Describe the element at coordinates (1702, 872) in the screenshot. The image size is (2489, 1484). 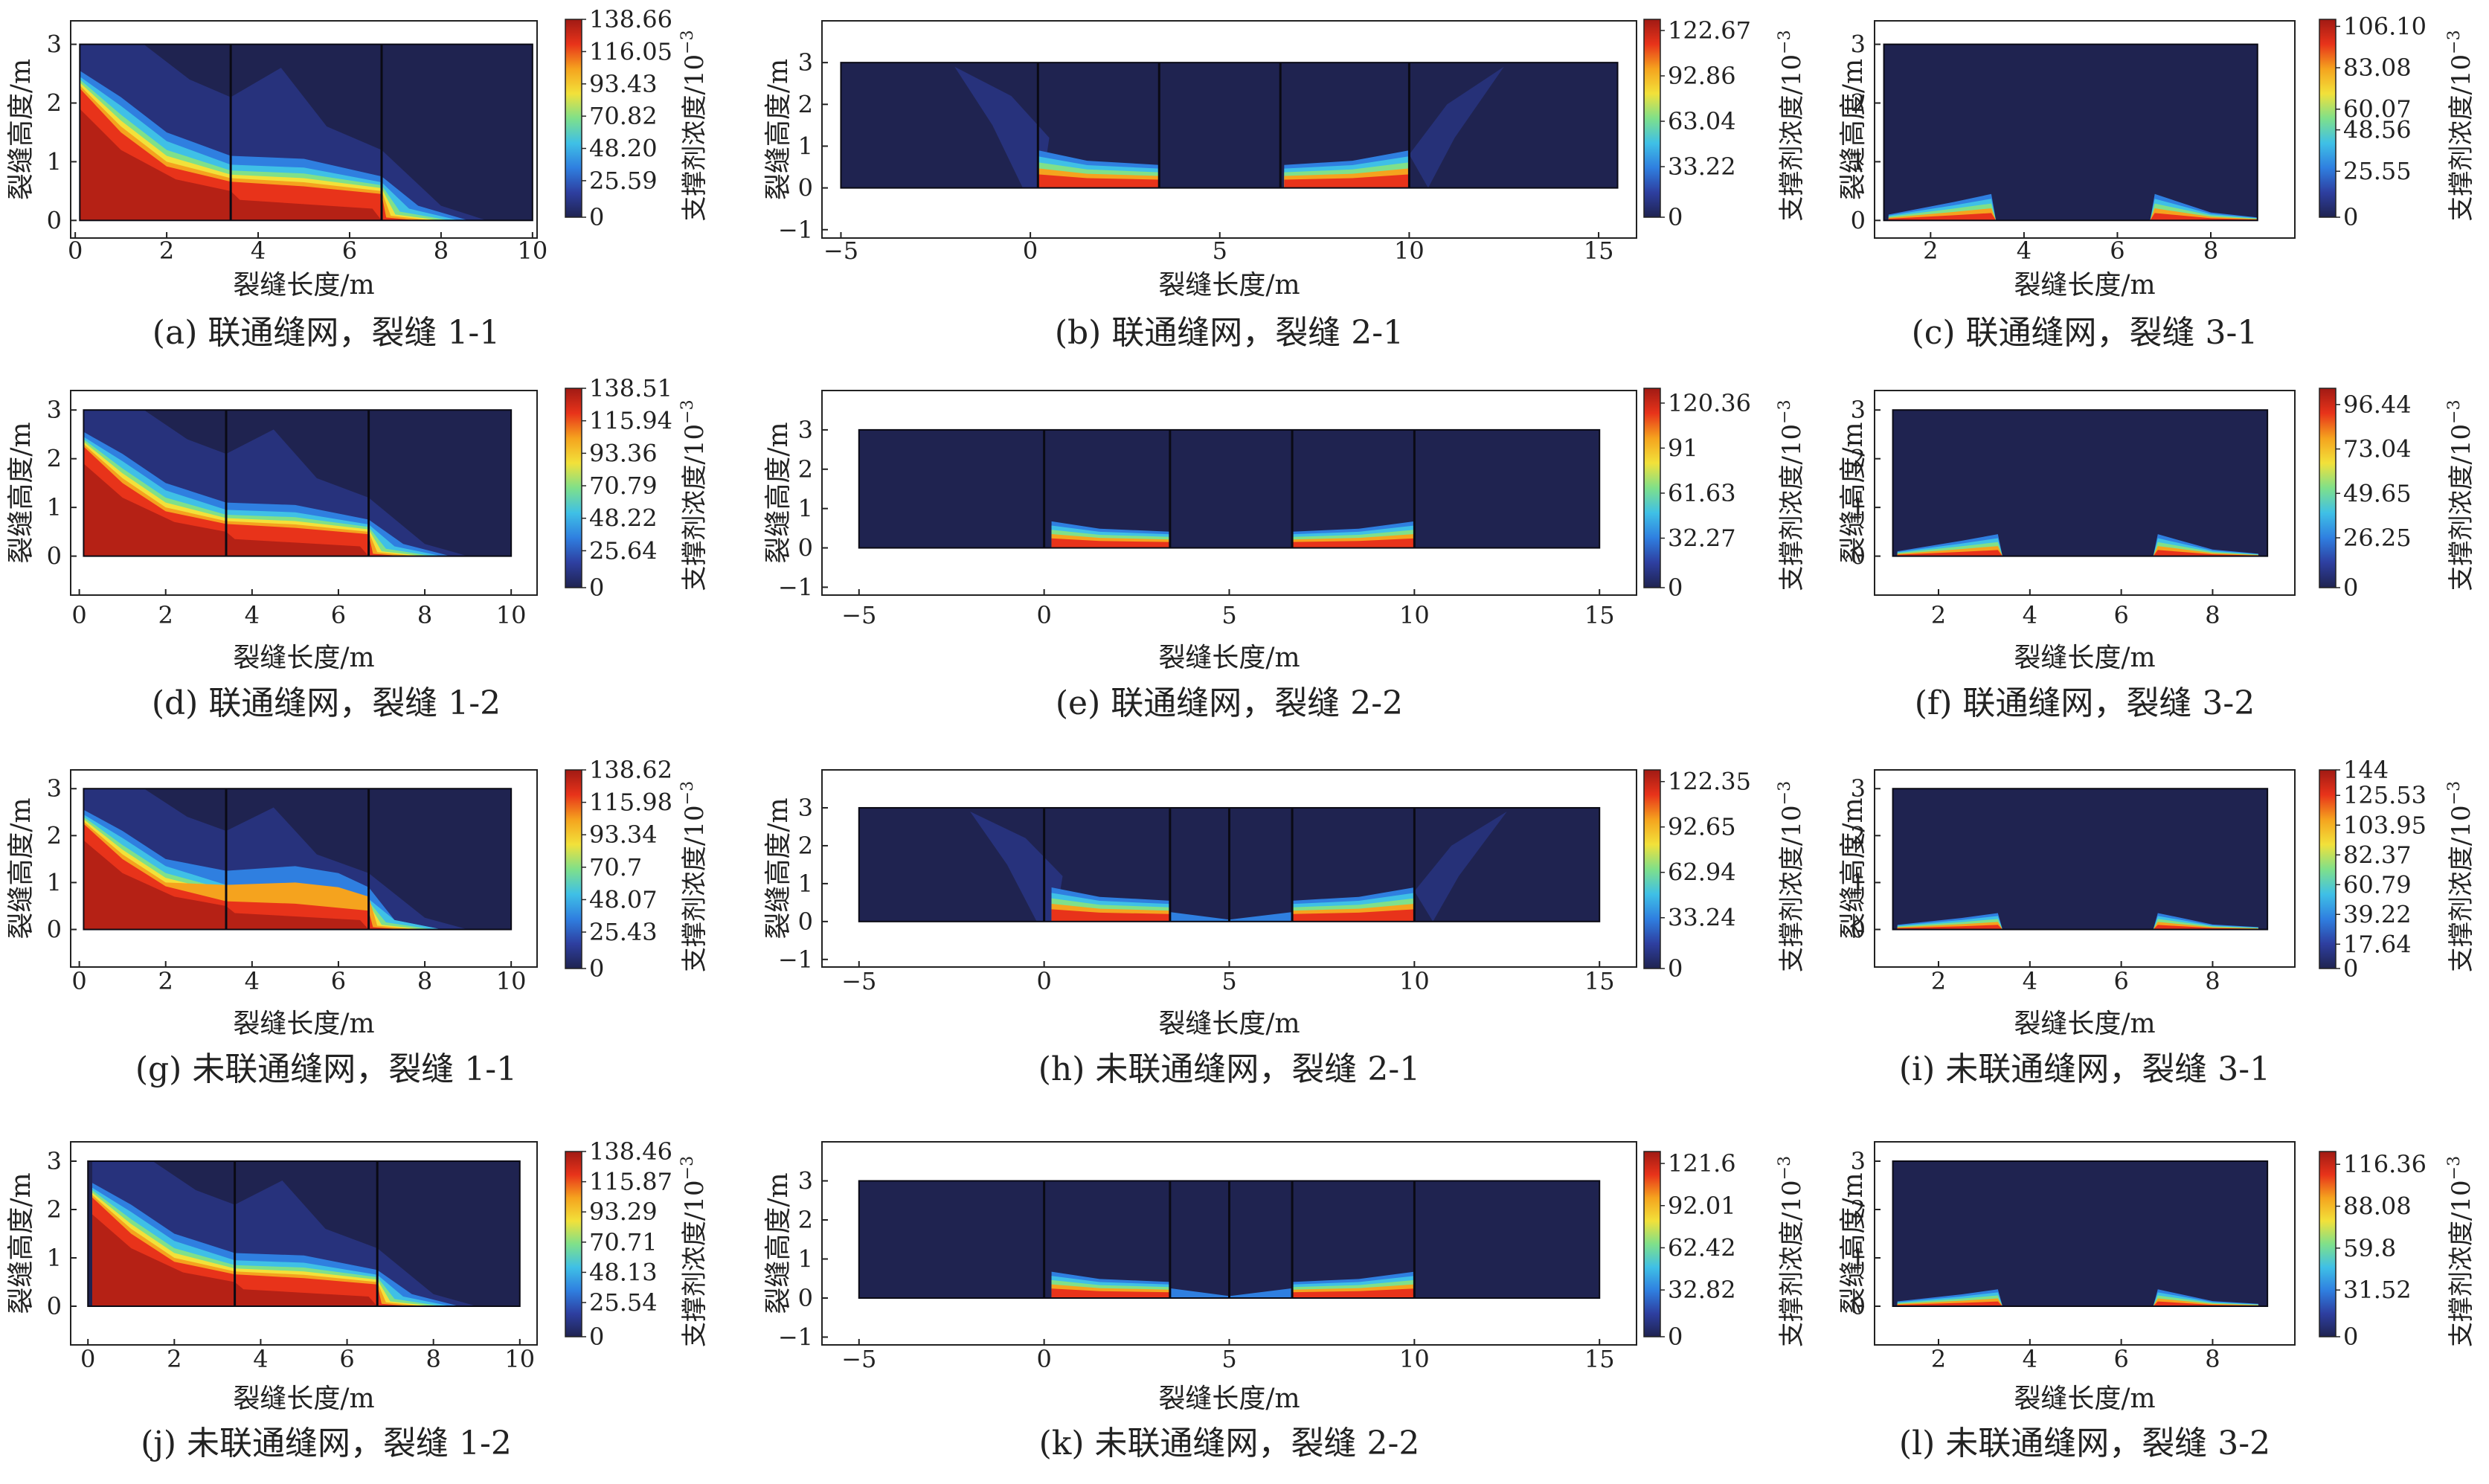
I see `colorbar-tick-label: 62.94` at that location.